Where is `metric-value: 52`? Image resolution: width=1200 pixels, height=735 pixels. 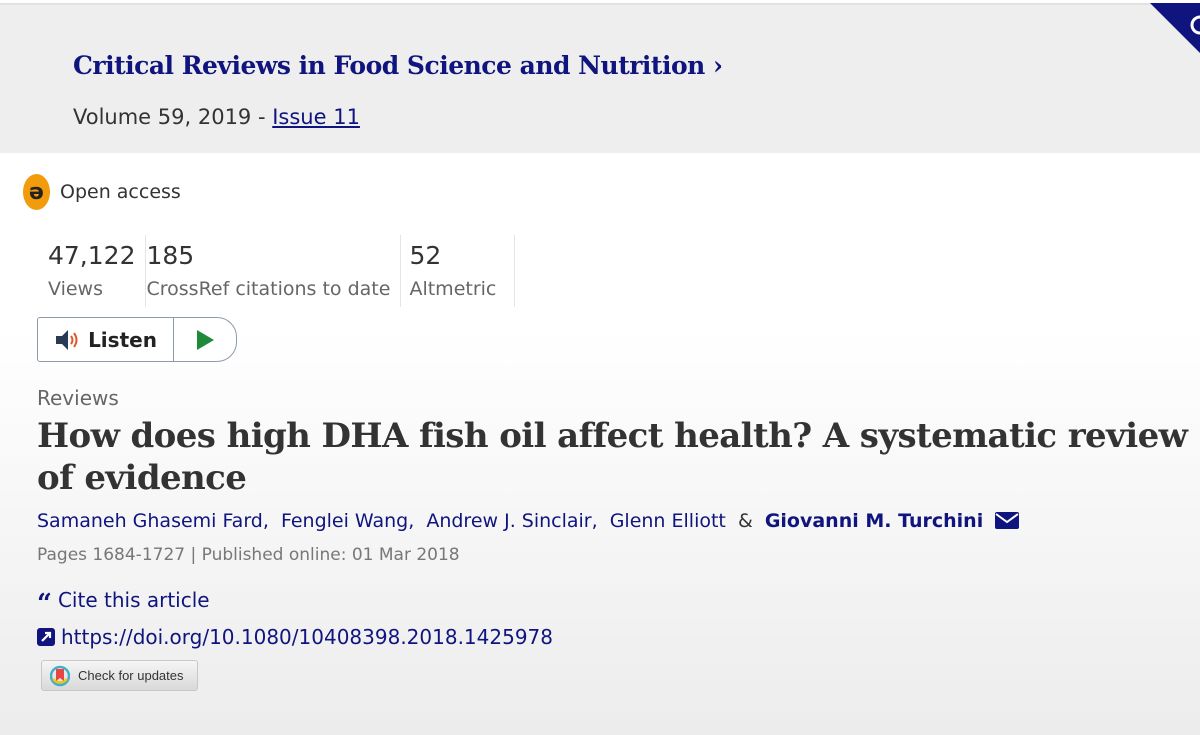 metric-value: 52 is located at coordinates (425, 255).